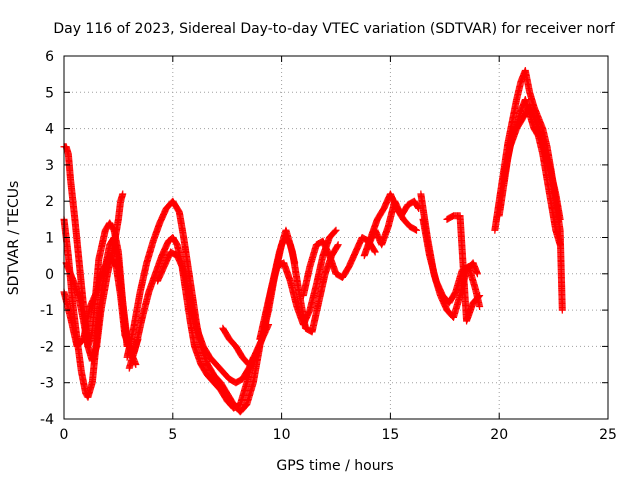  What do you see at coordinates (172, 435) in the screenshot?
I see `x-tick-label: 5` at bounding box center [172, 435].